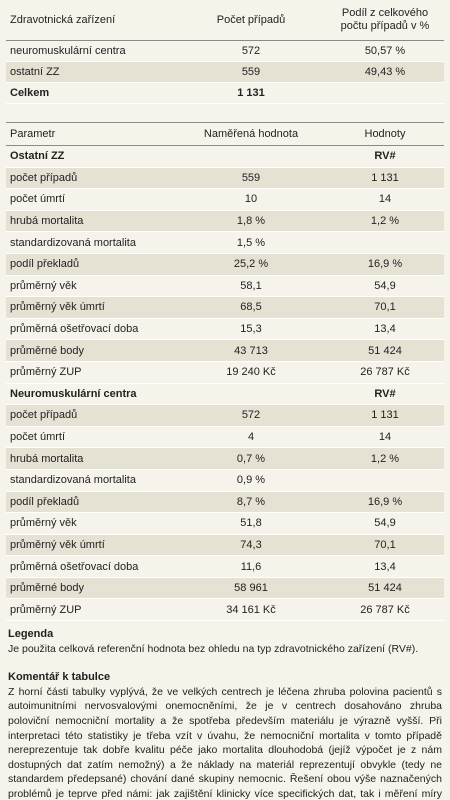  Describe the element at coordinates (251, 199) in the screenshot. I see `table-cell: 10` at that location.